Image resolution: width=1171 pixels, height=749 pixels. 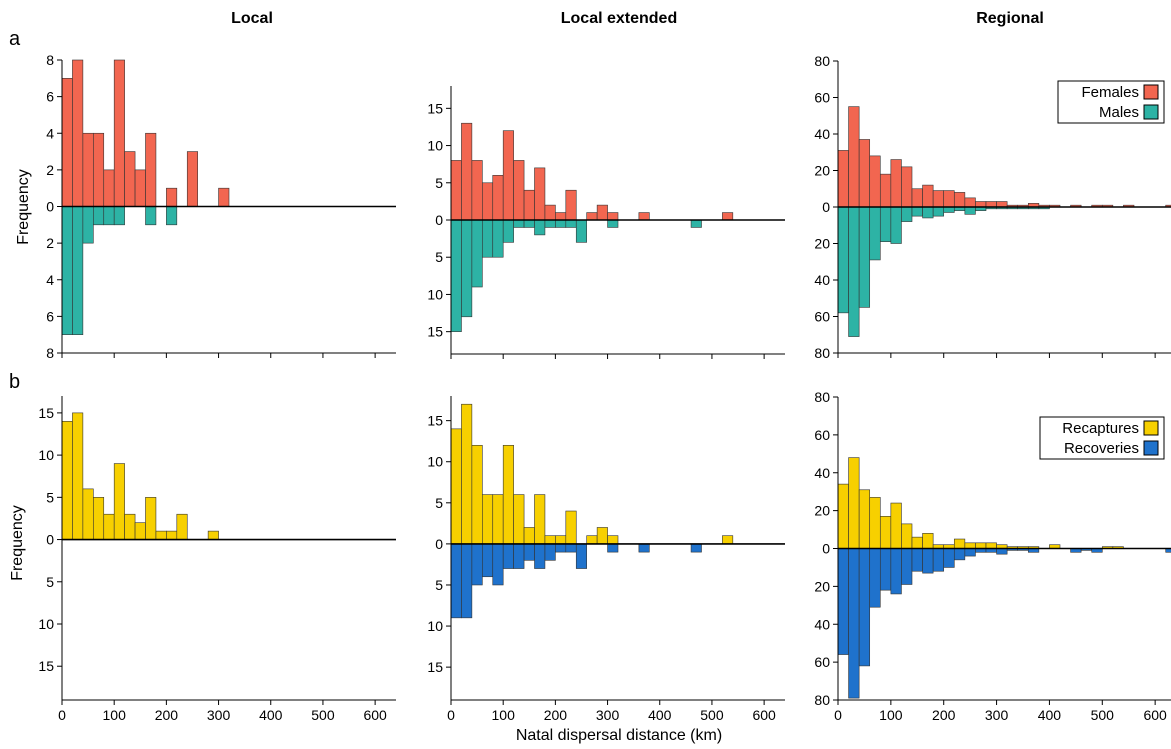 What do you see at coordinates (1004, 221) in the screenshot?
I see `panel-a-regional` at bounding box center [1004, 221].